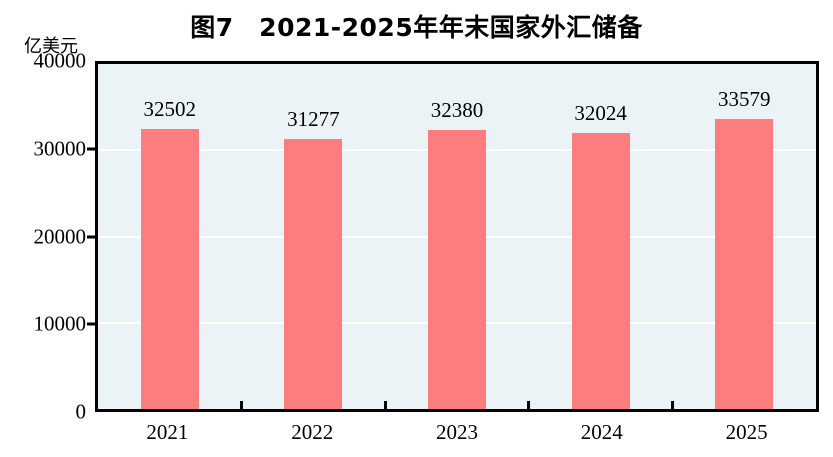 The width and height of the screenshot is (833, 457). What do you see at coordinates (51, 46) in the screenshot?
I see `y-axis-unit-label: 亿美元` at bounding box center [51, 46].